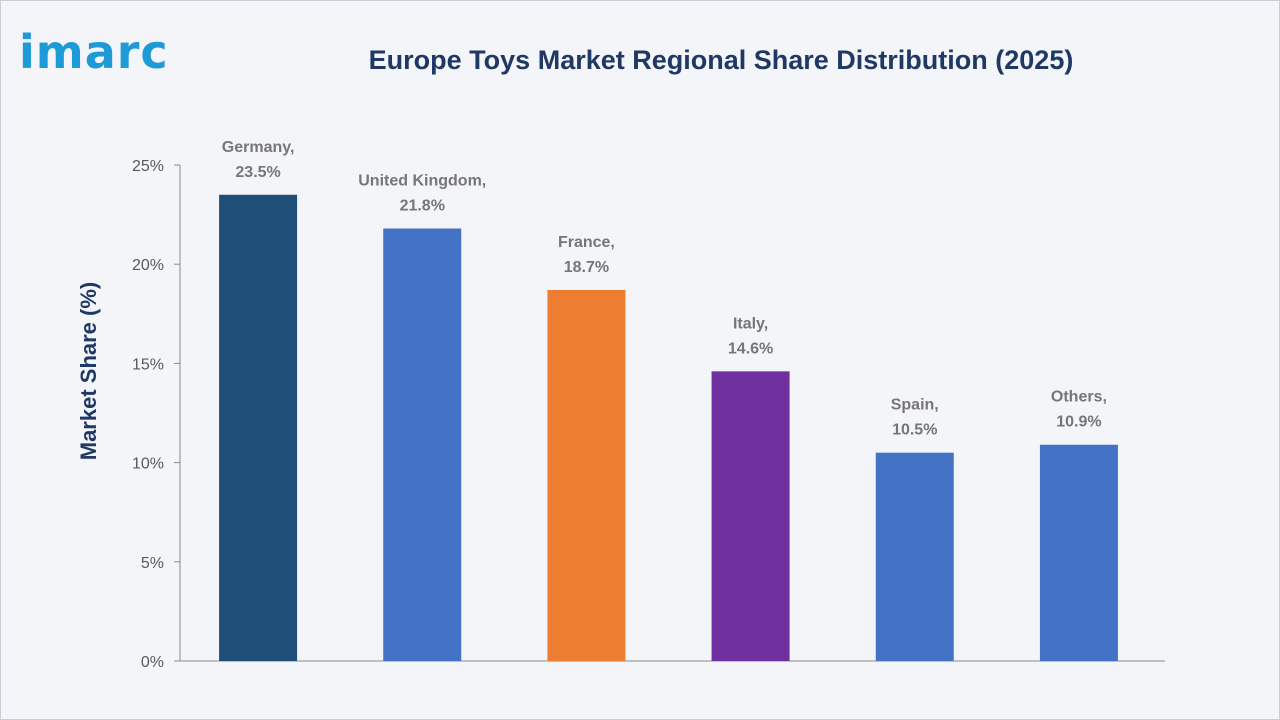 The height and width of the screenshot is (720, 1280). What do you see at coordinates (914, 430) in the screenshot?
I see `data-label-value: 10.5%` at bounding box center [914, 430].